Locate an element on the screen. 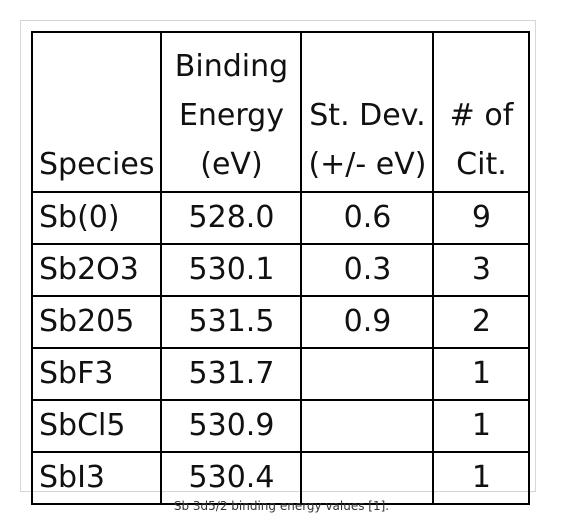 This screenshot has width=563, height=525. table-row: Sb2O3 530.1 0.3 3 is located at coordinates (280, 270).